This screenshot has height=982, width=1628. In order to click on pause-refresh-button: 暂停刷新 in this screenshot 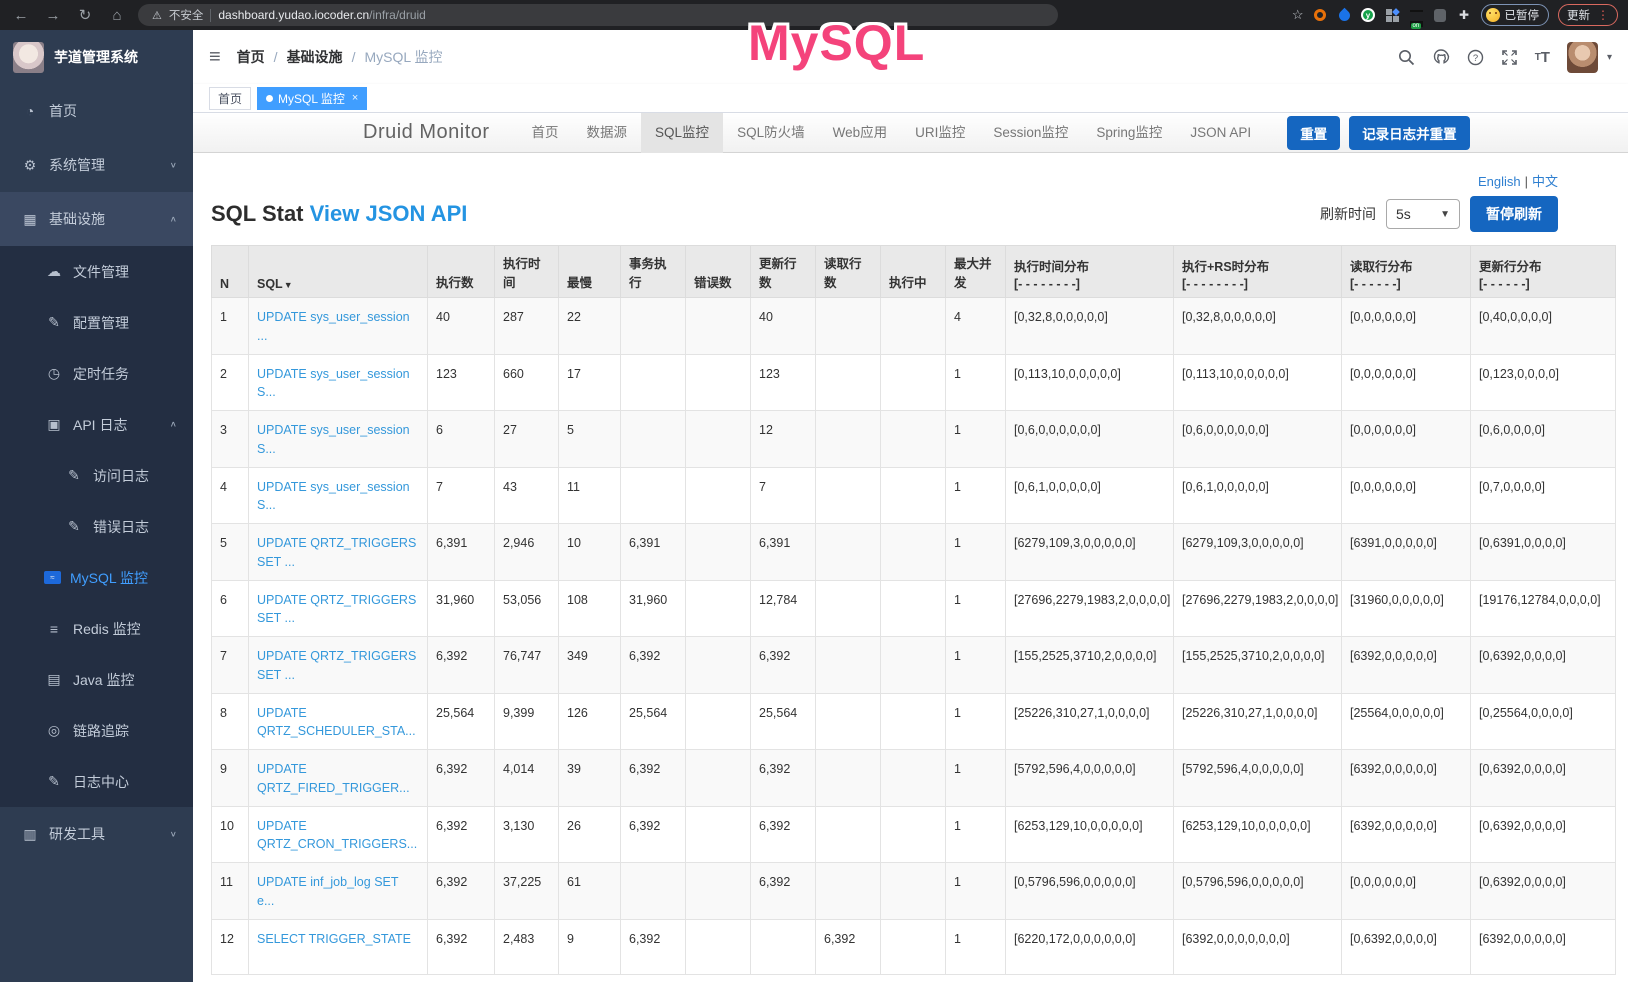, I will do `click(1514, 214)`.